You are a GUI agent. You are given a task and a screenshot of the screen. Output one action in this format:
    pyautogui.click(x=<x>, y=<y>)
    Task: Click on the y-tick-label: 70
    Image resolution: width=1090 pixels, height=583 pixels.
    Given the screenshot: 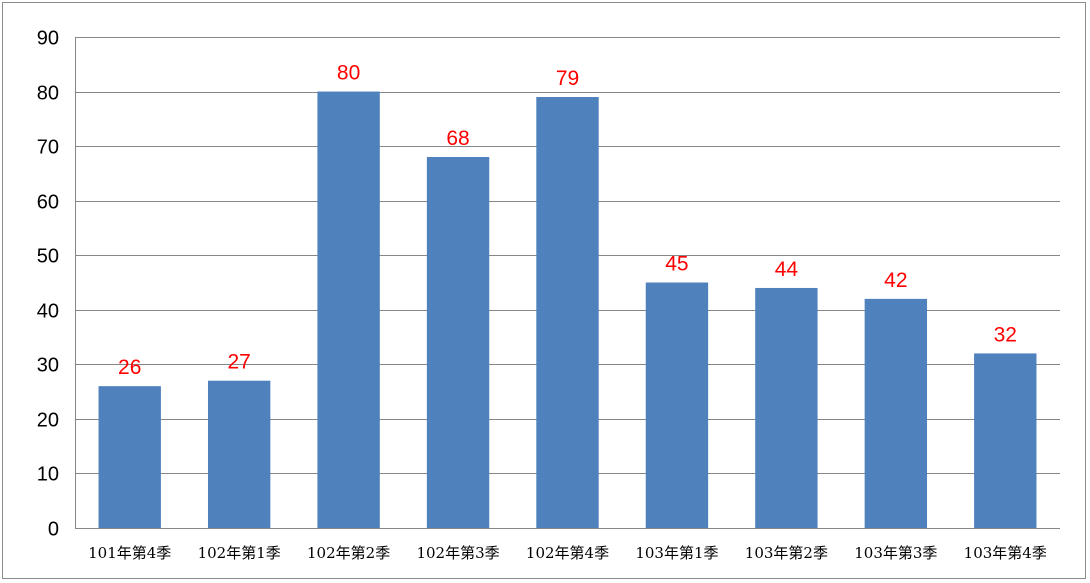 What is the action you would take?
    pyautogui.click(x=48, y=148)
    